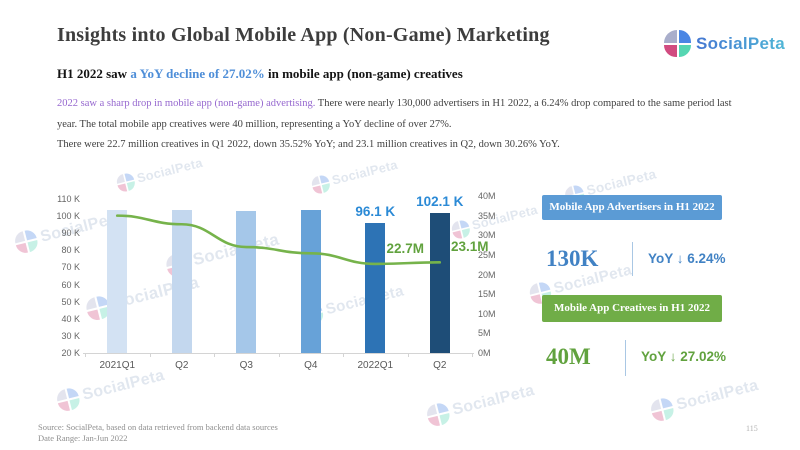 The width and height of the screenshot is (800, 450). Describe the element at coordinates (568, 356) in the screenshot. I see `creatives-value: 40M` at that location.